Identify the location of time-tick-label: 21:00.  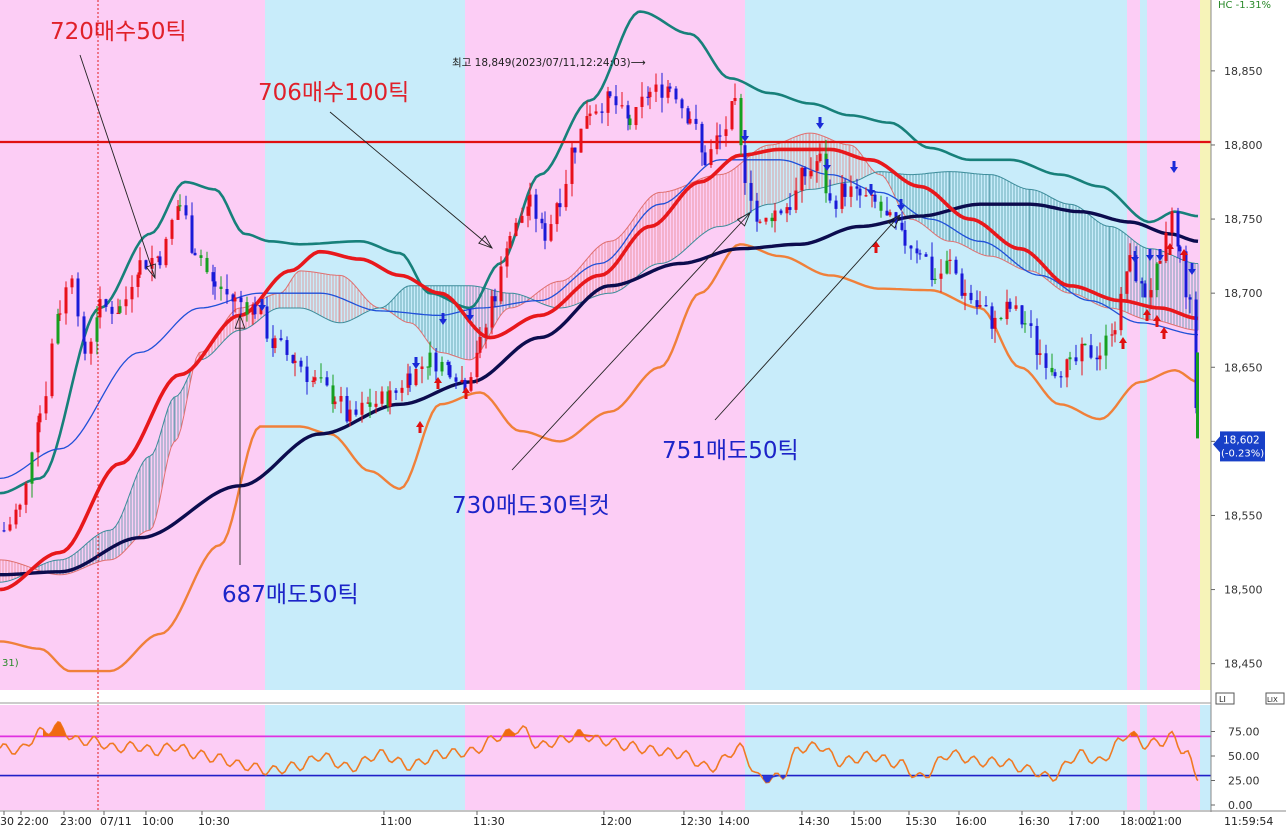
(1166, 821).